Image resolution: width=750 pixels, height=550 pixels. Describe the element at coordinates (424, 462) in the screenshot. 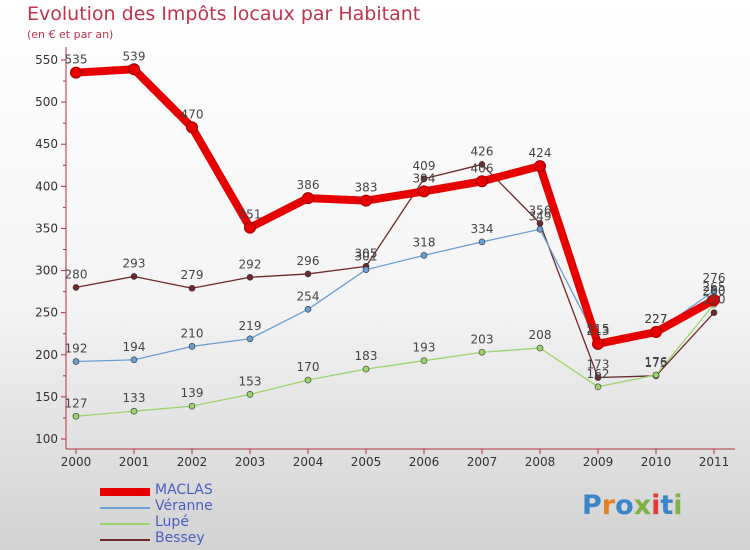

I see `x-tick-label: 2006` at that location.